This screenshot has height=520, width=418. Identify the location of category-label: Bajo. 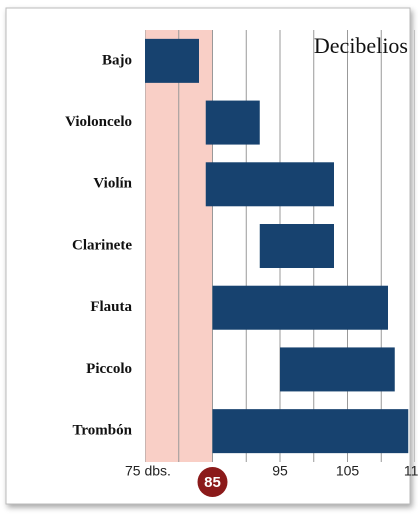
(117, 60).